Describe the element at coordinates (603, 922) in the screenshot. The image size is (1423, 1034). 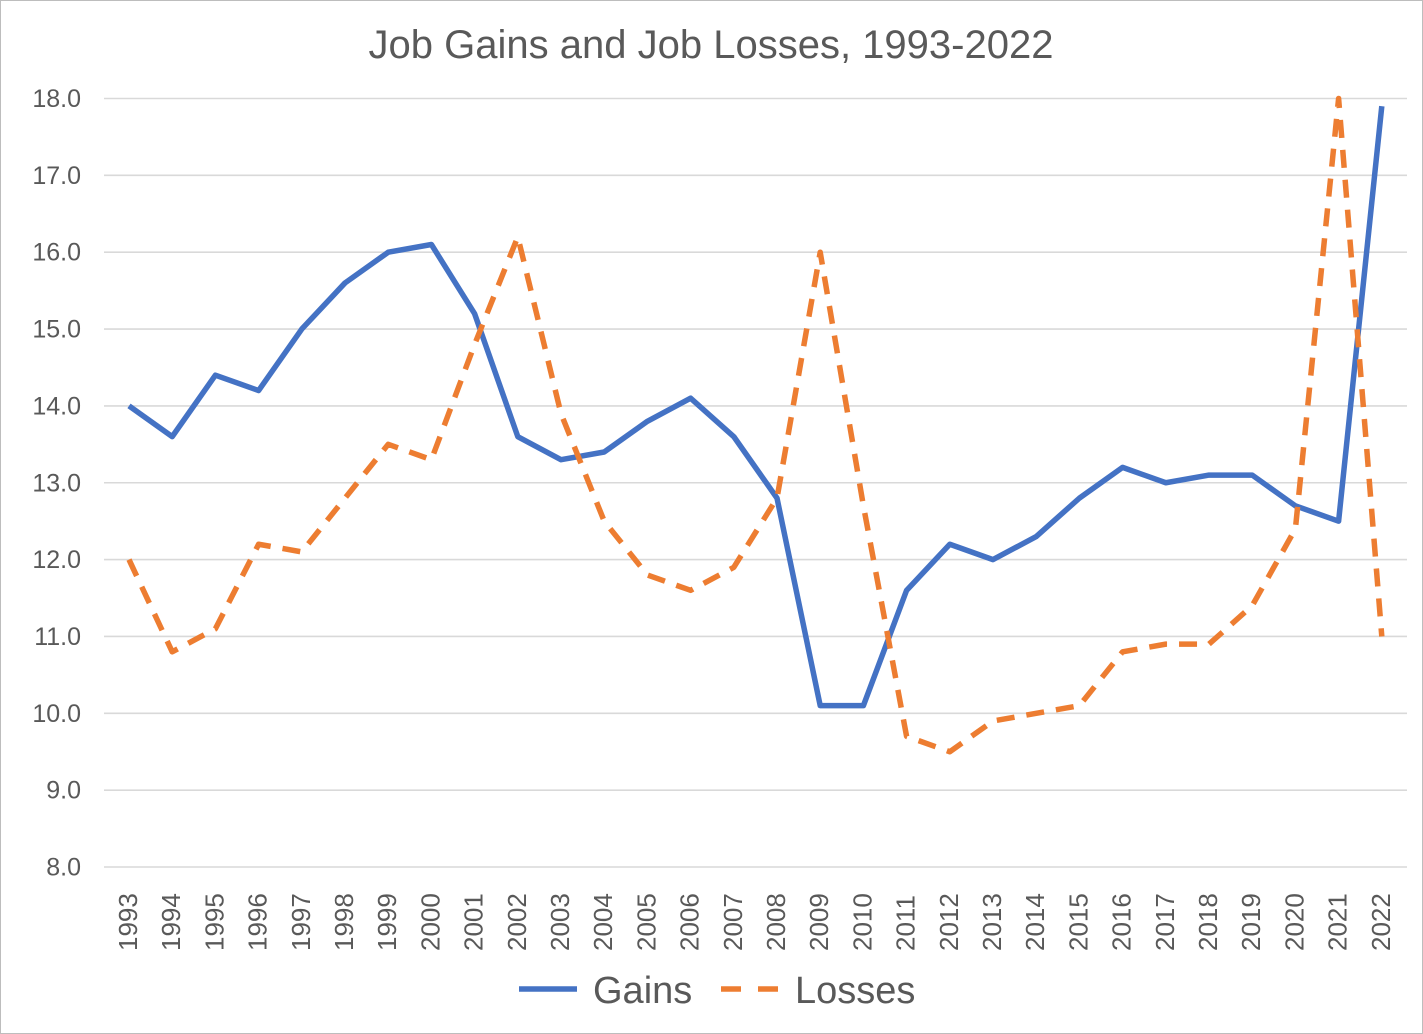
I see `x-tick-label: 2004` at that location.